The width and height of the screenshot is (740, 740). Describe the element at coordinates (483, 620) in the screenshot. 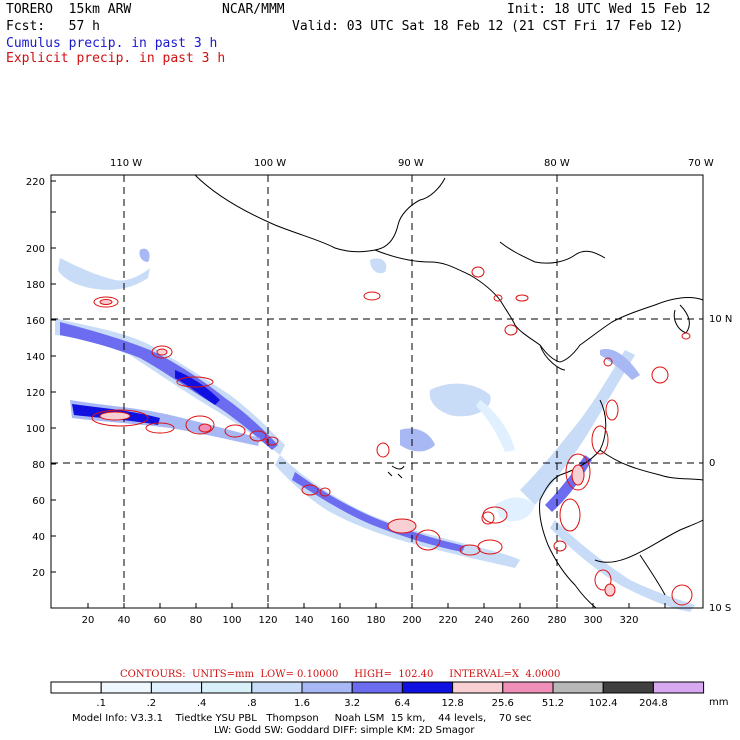

I see `x-tick: 240` at that location.